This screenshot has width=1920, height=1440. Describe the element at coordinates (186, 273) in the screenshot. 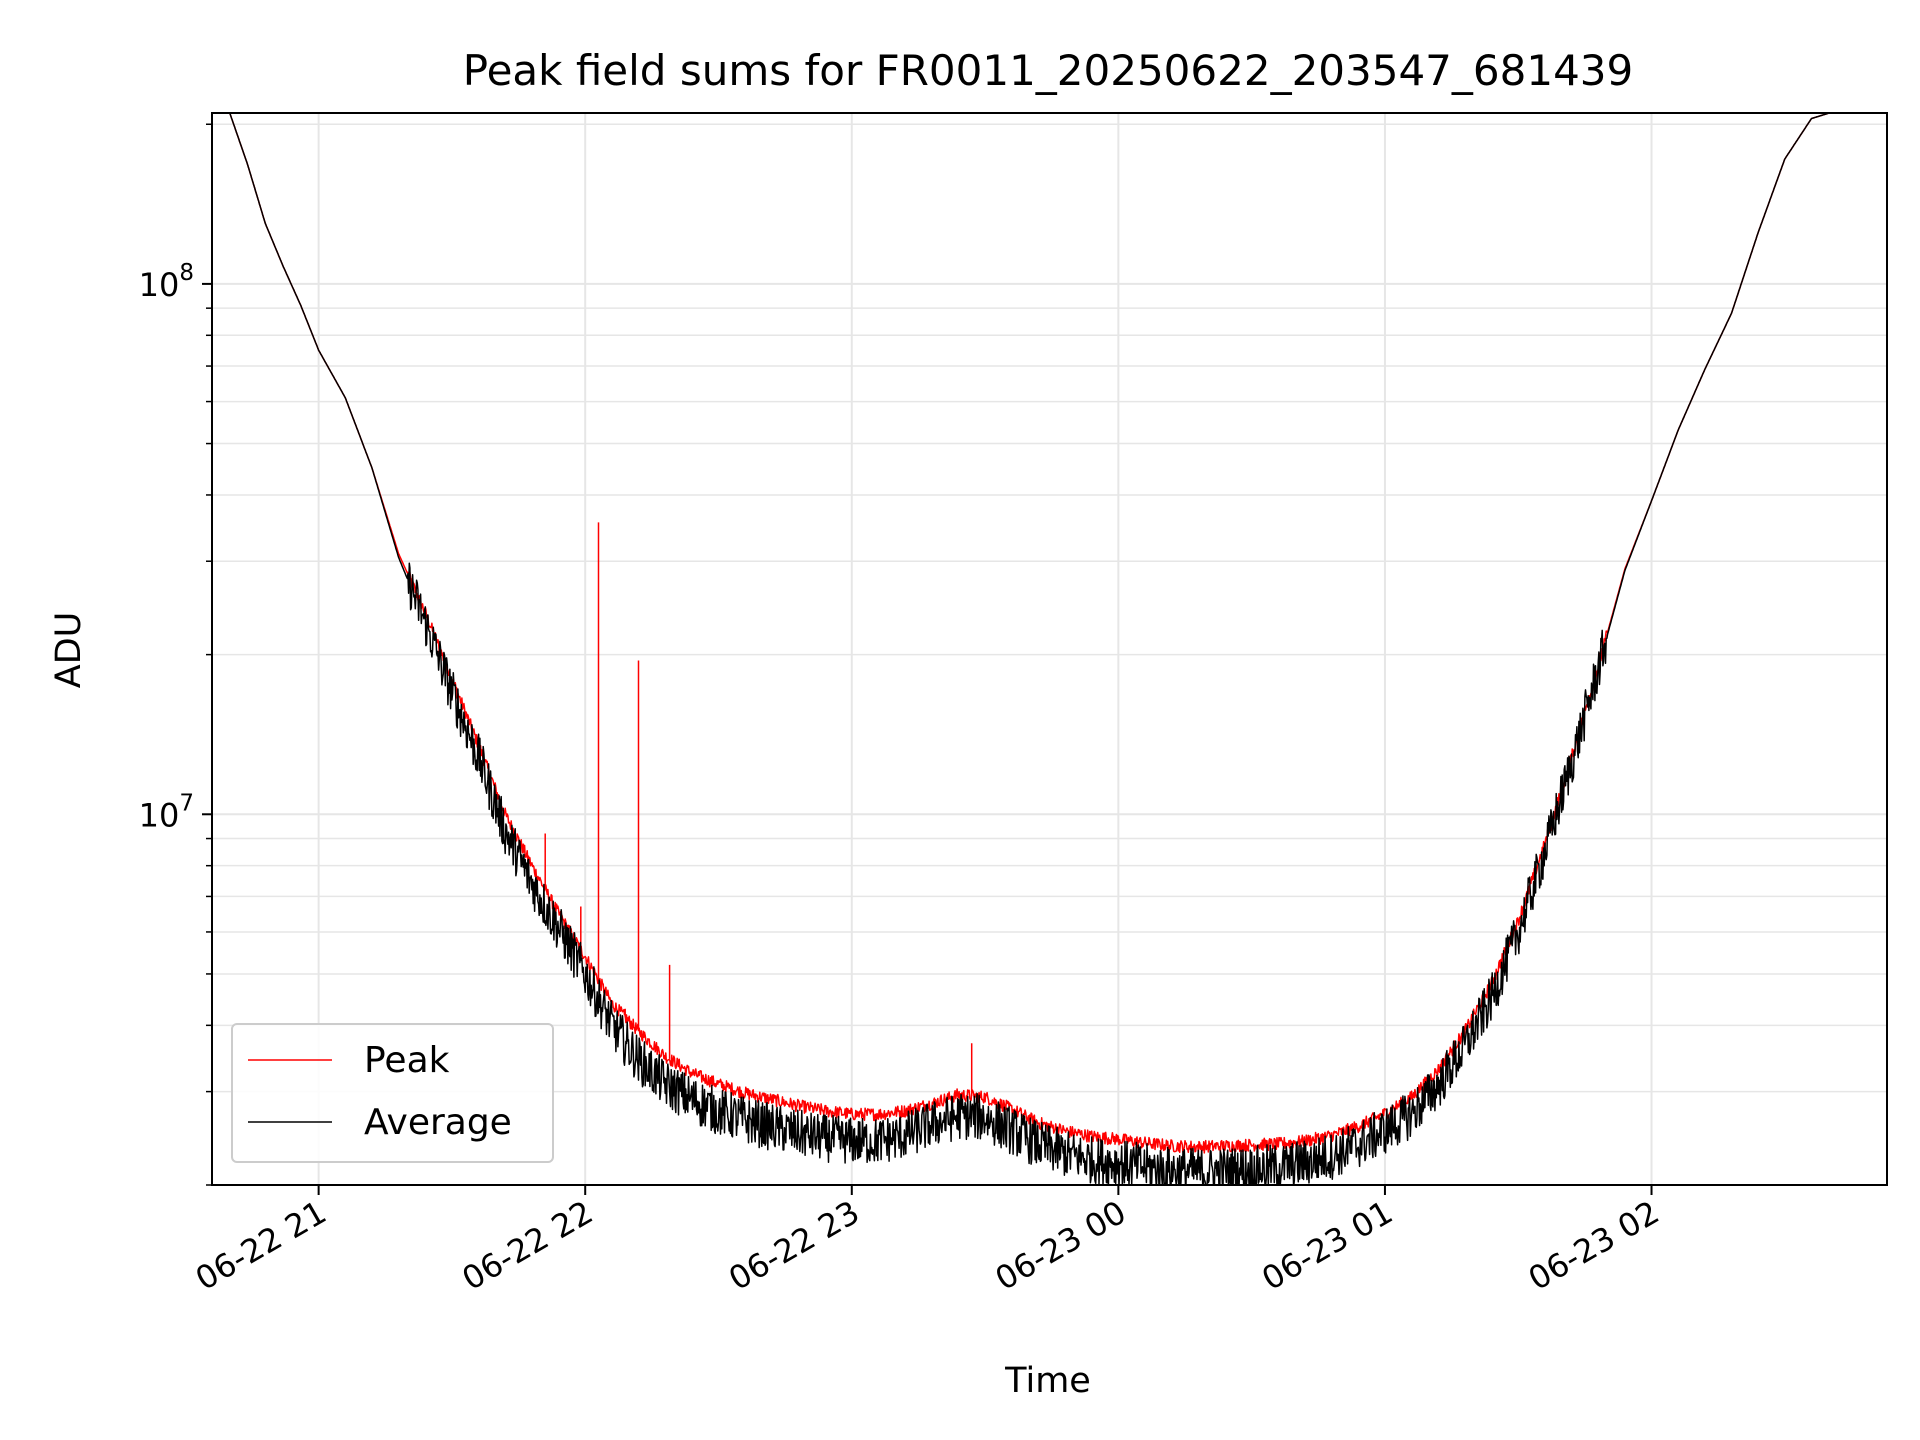

I see `y-tick-label-exponent: 8` at that location.